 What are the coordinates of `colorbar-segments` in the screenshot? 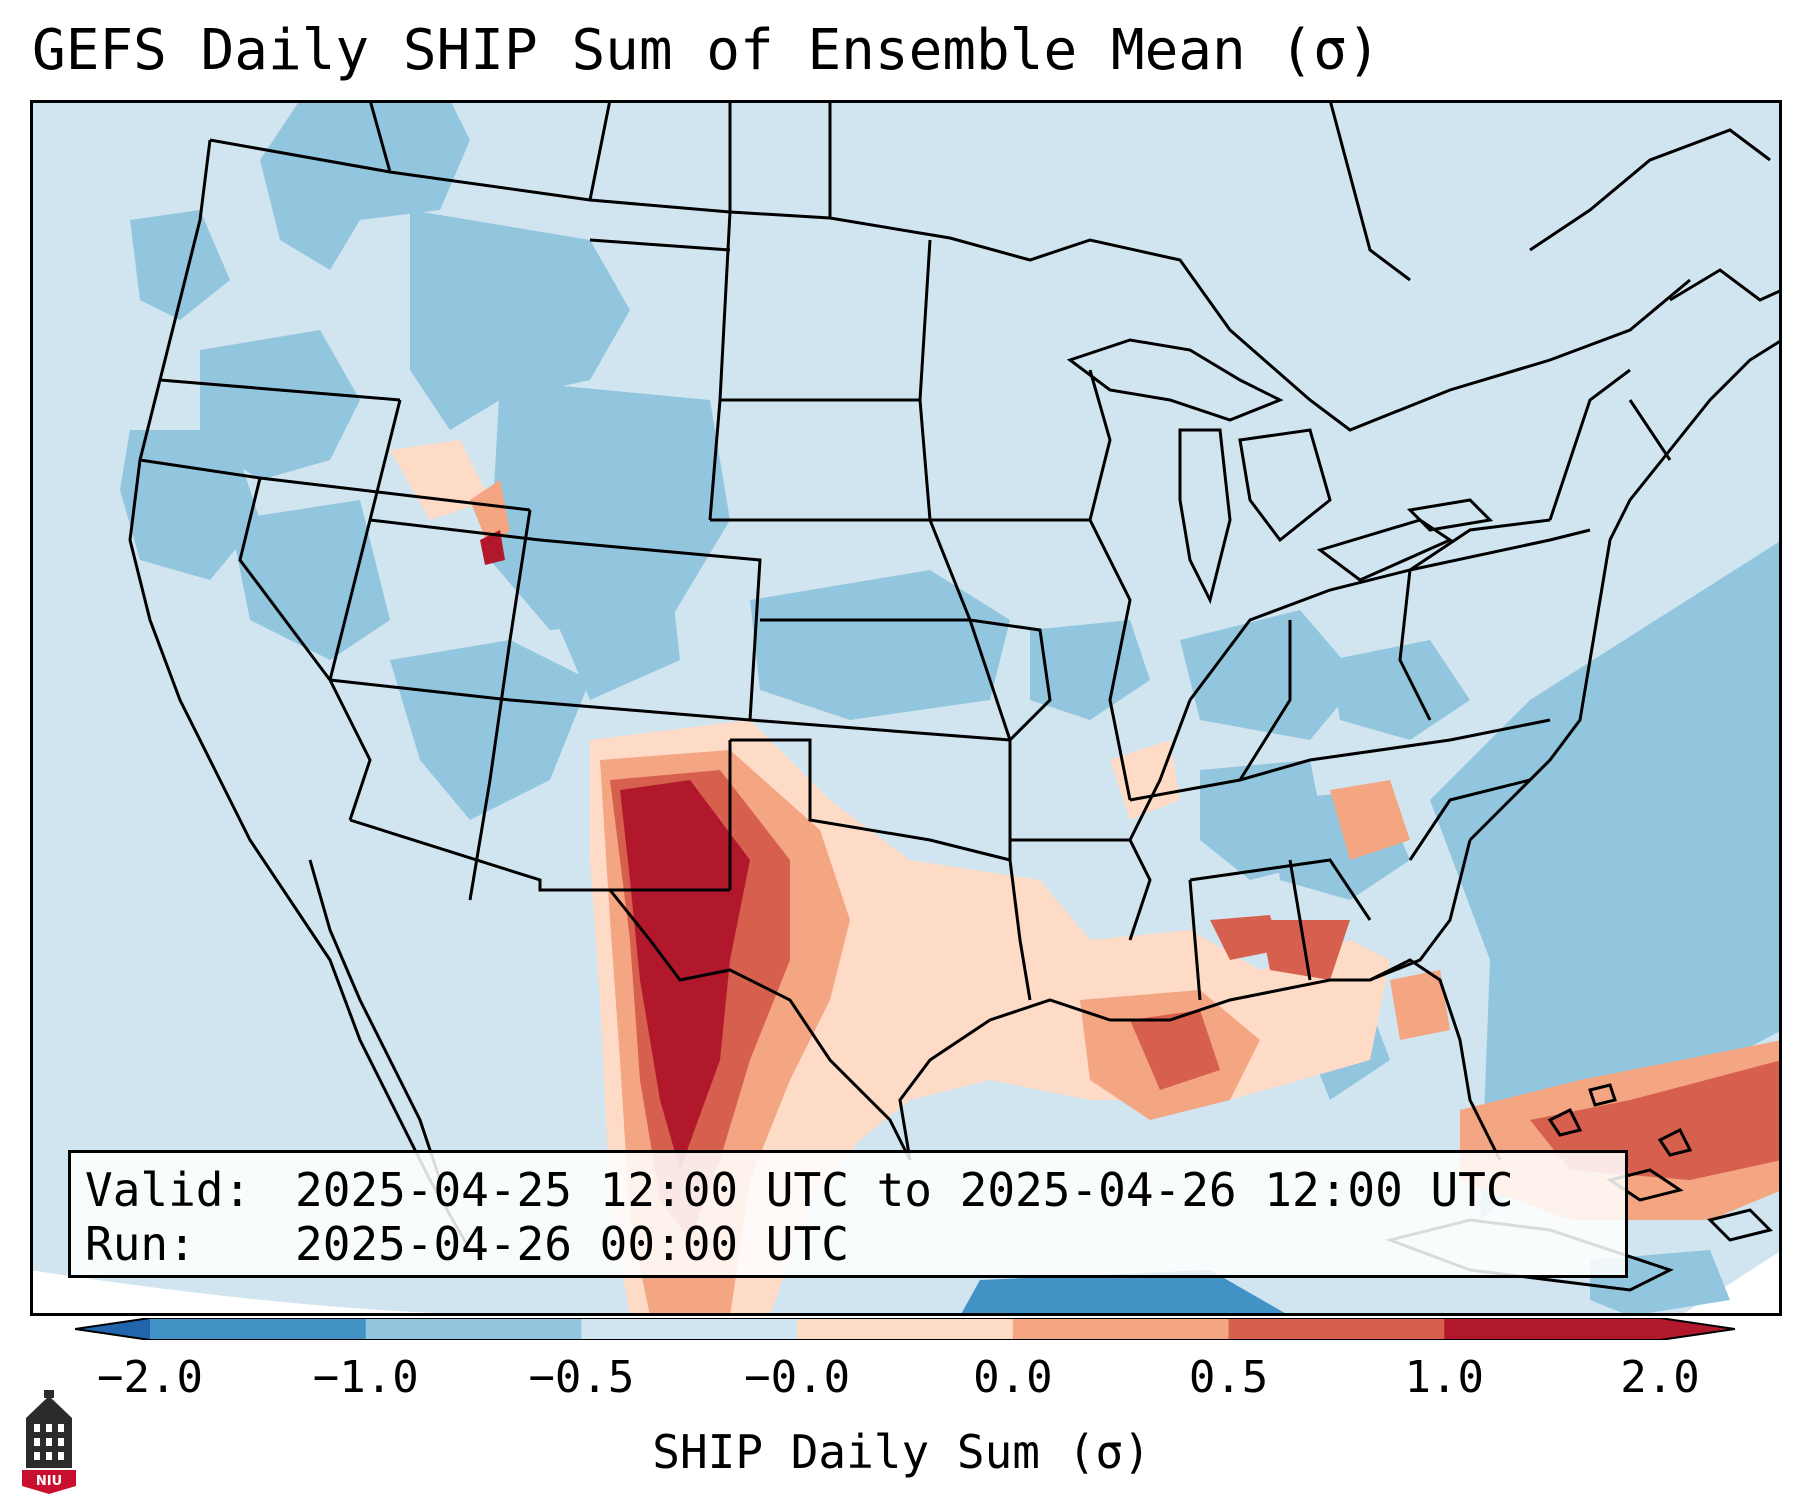 It's located at (905, 1329).